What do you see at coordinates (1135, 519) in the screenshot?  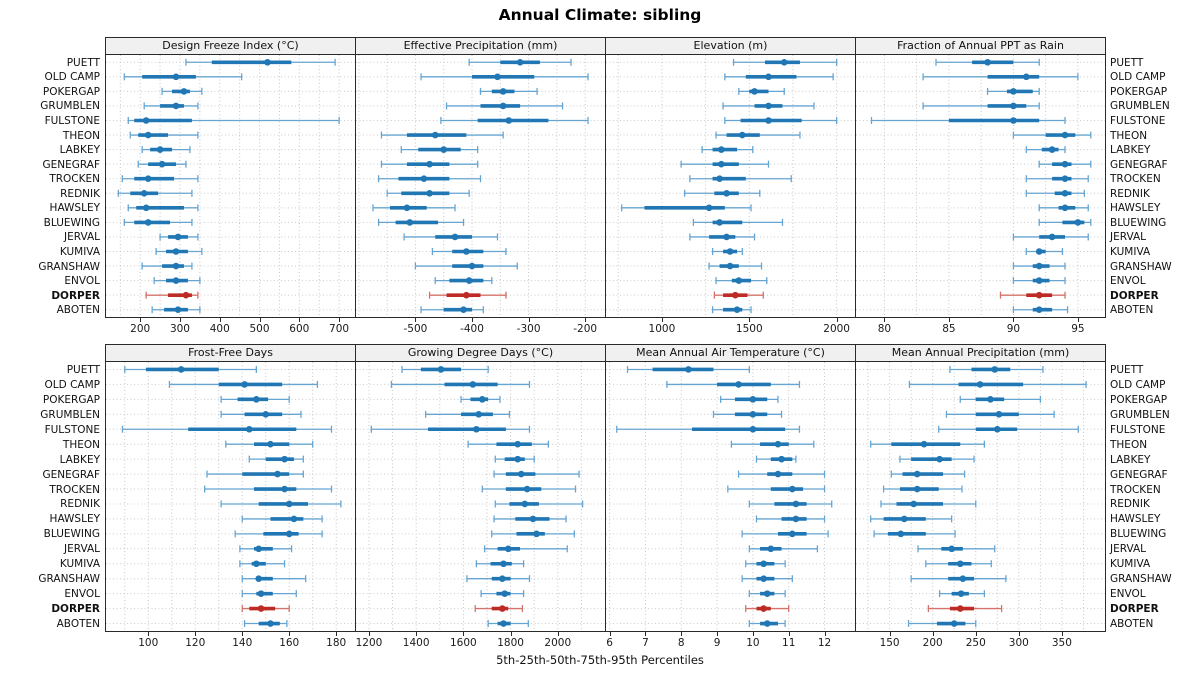 I see `station-label-right-hawsley: HAWSLEY` at bounding box center [1135, 519].